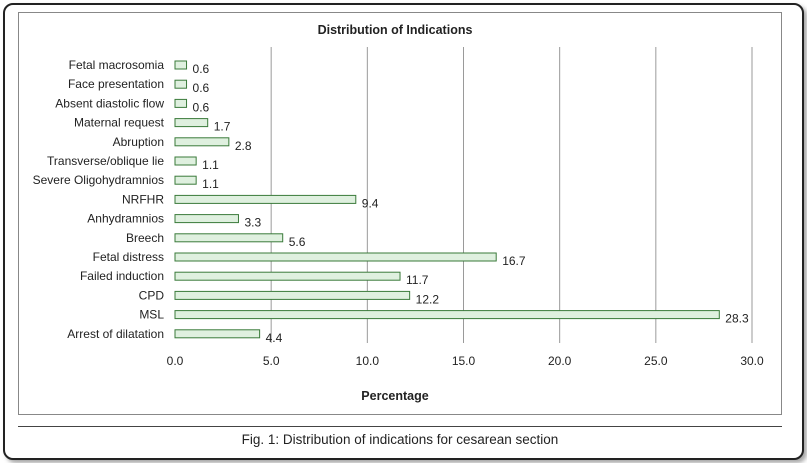 The height and width of the screenshot is (463, 807). I want to click on category-label: Severe Oligohydramnios, so click(98, 180).